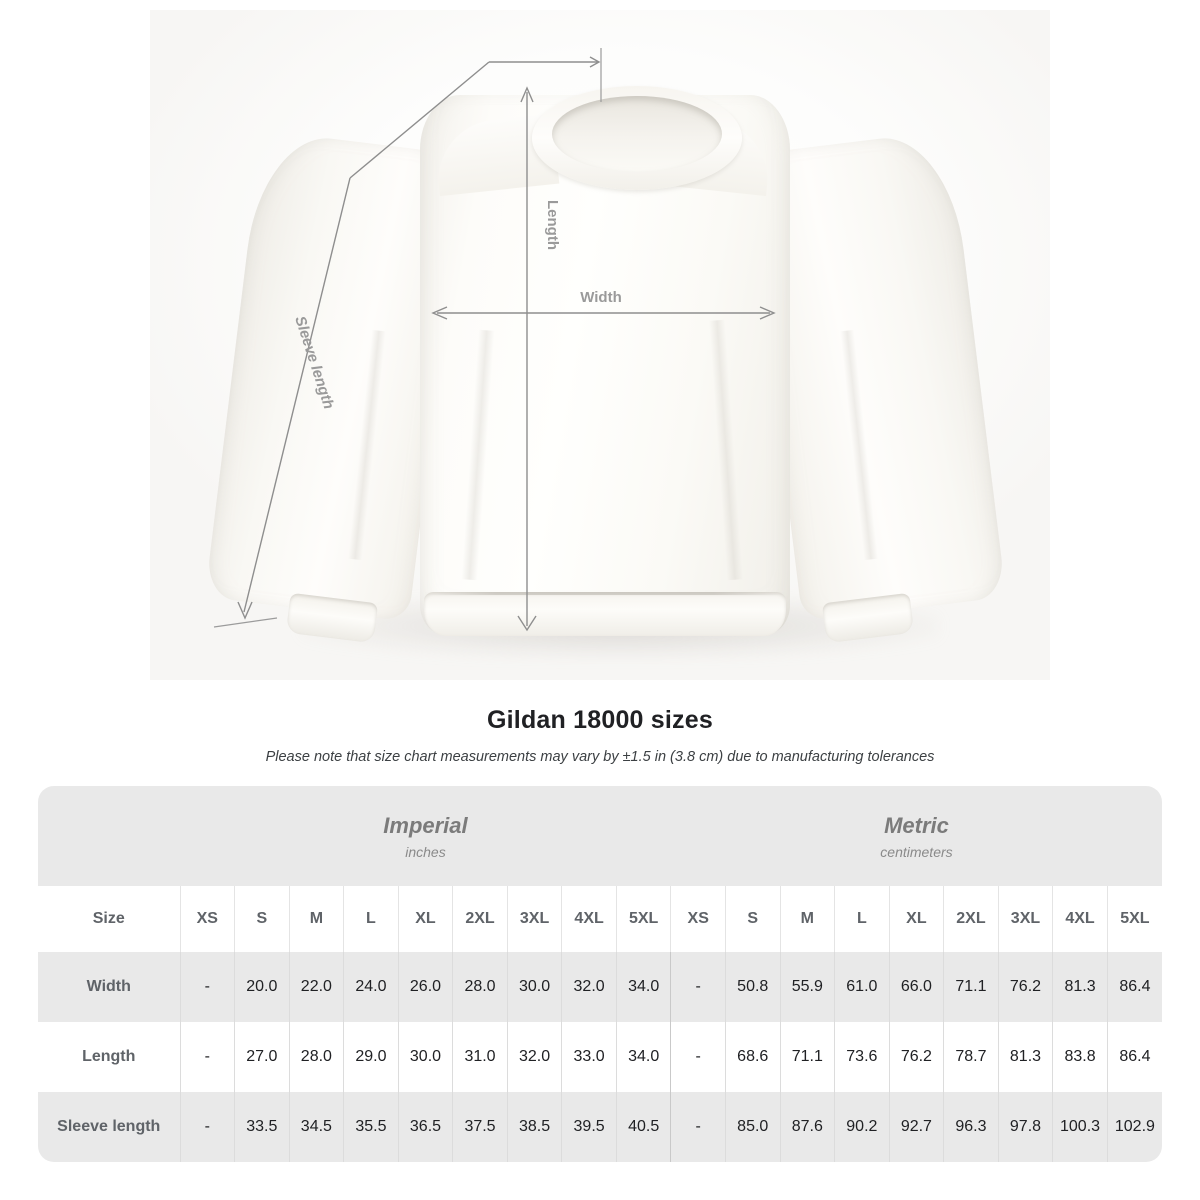  Describe the element at coordinates (601, 297) in the screenshot. I see `width-label: Width` at that location.